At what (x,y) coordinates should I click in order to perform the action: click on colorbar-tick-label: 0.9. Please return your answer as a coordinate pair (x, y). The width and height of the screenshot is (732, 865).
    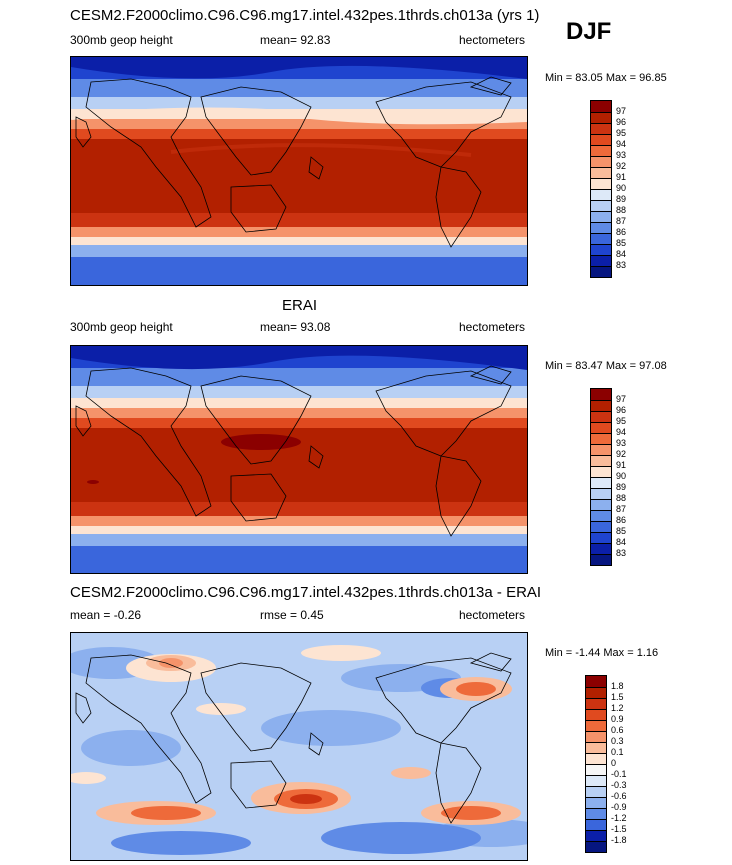
    Looking at the image, I should click on (617, 719).